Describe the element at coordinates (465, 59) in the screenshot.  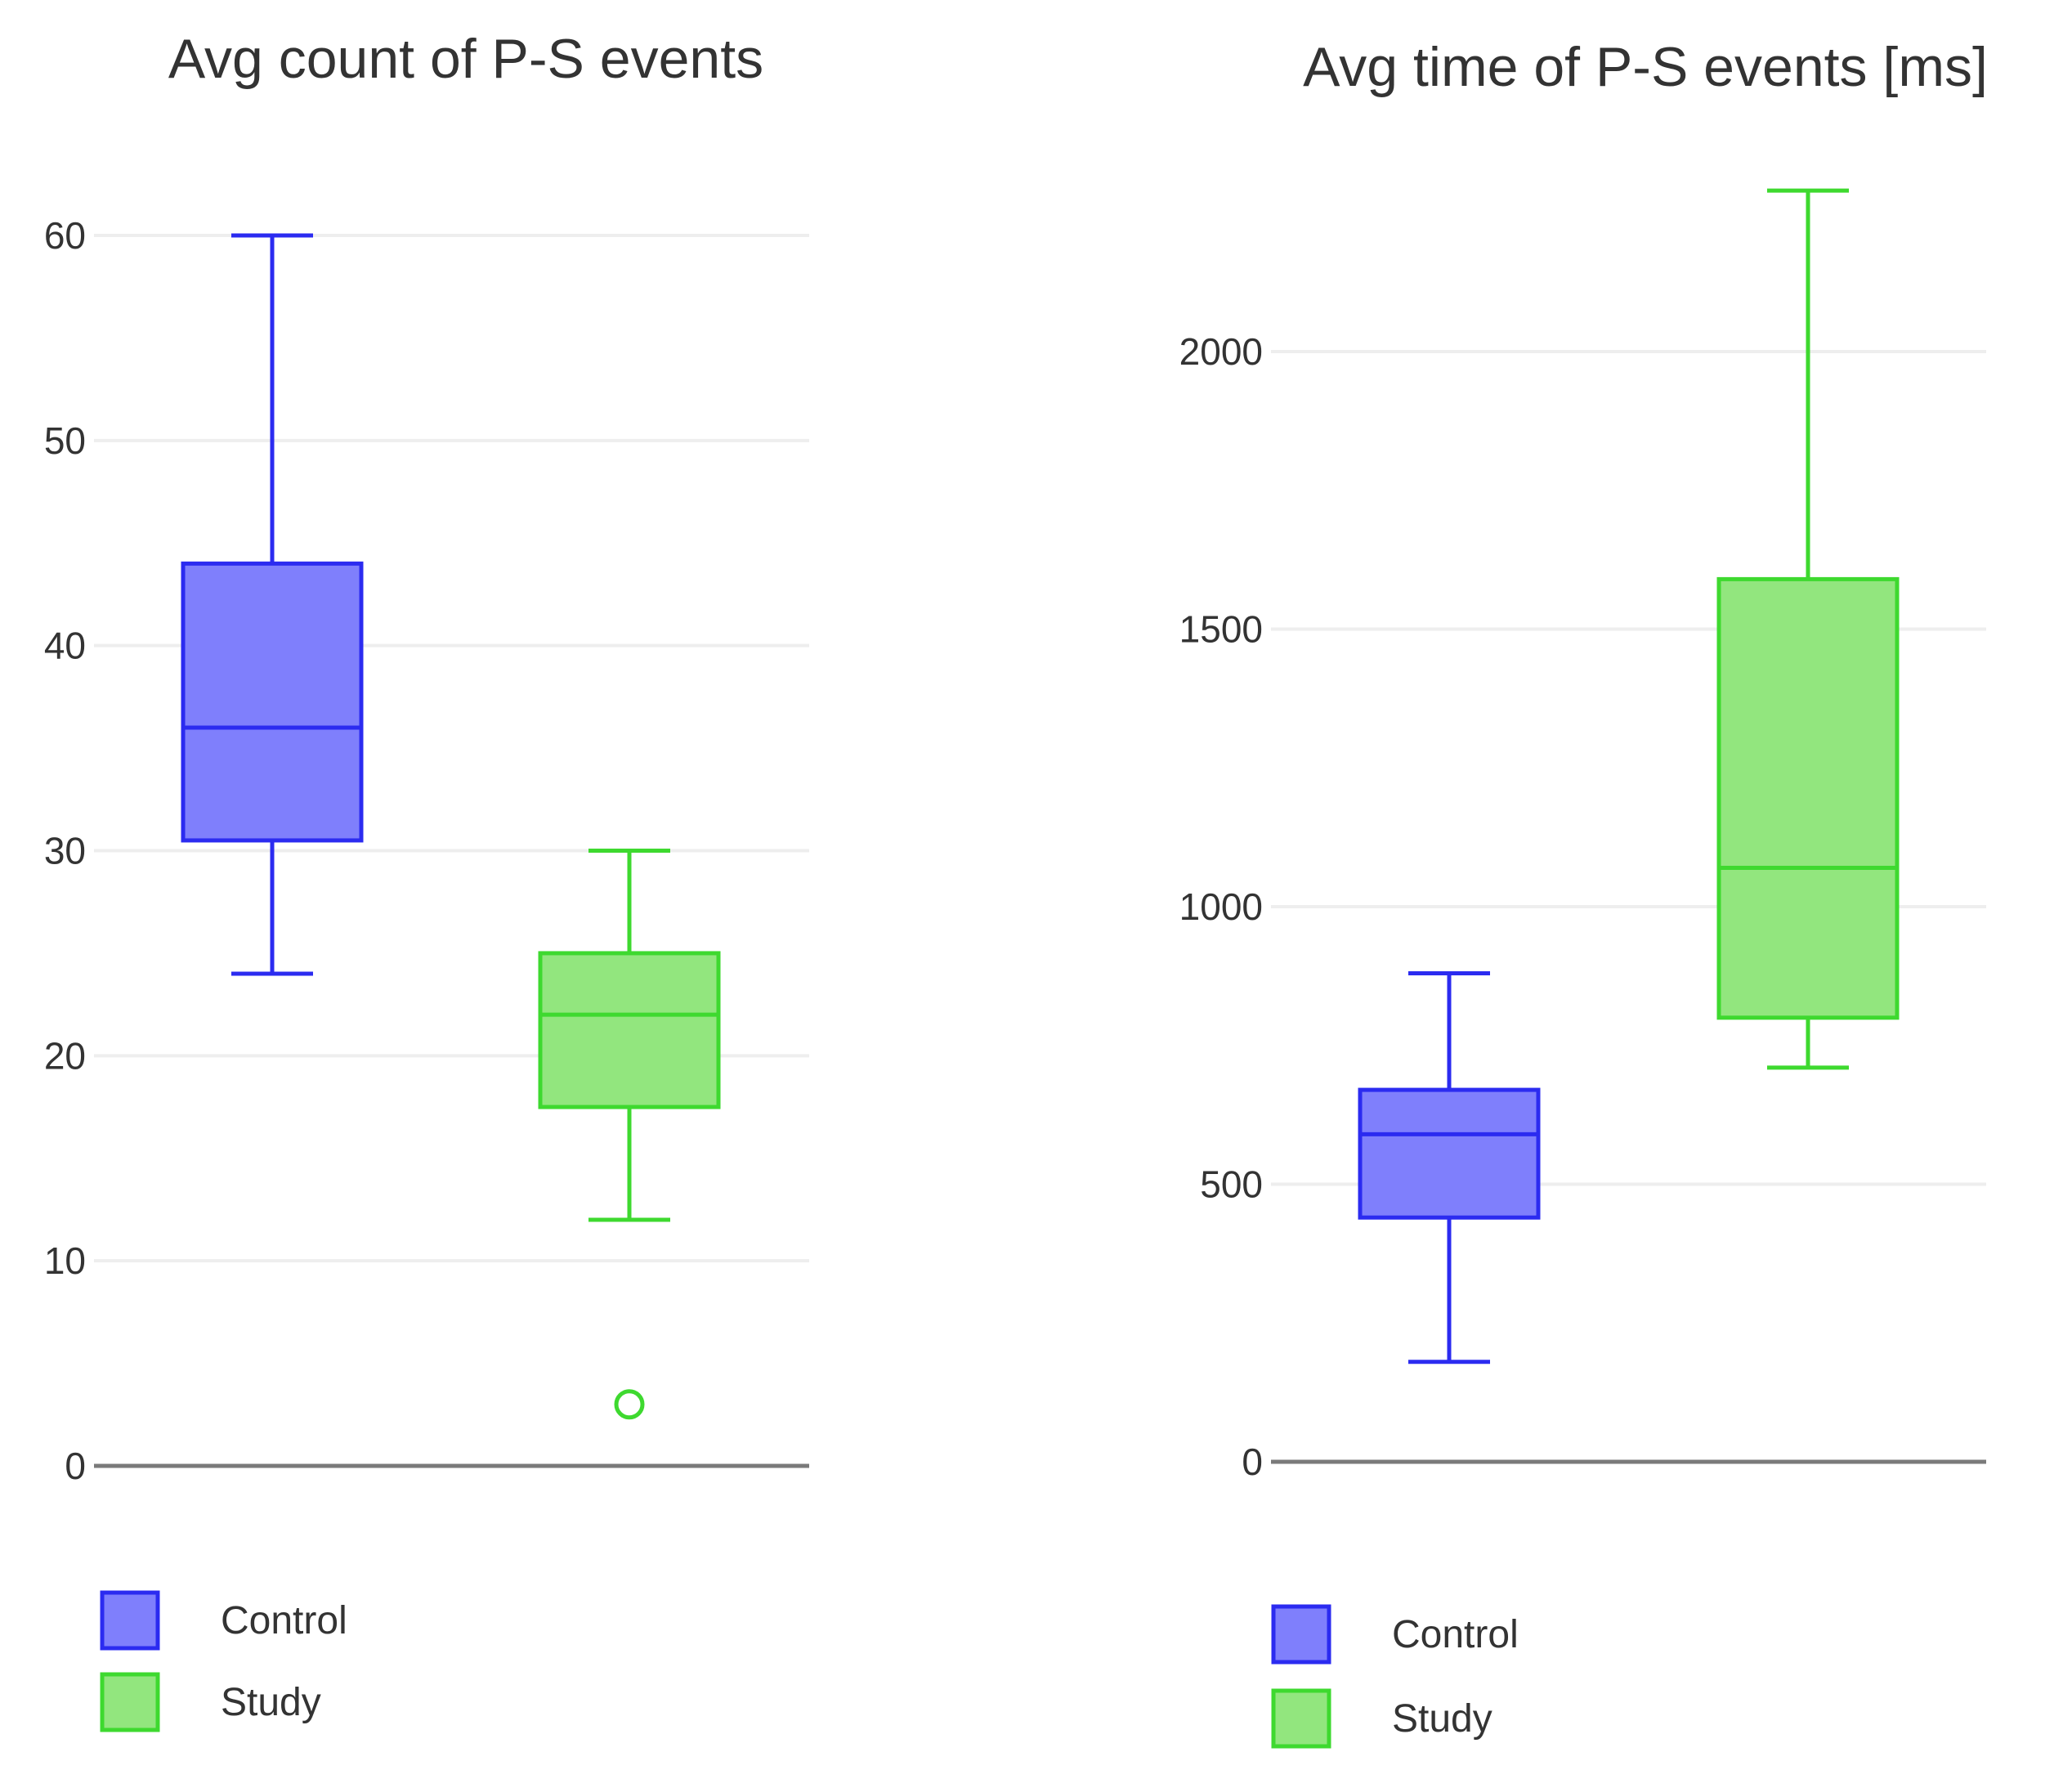
I see `chart-title: Avg count of P-S events` at that location.